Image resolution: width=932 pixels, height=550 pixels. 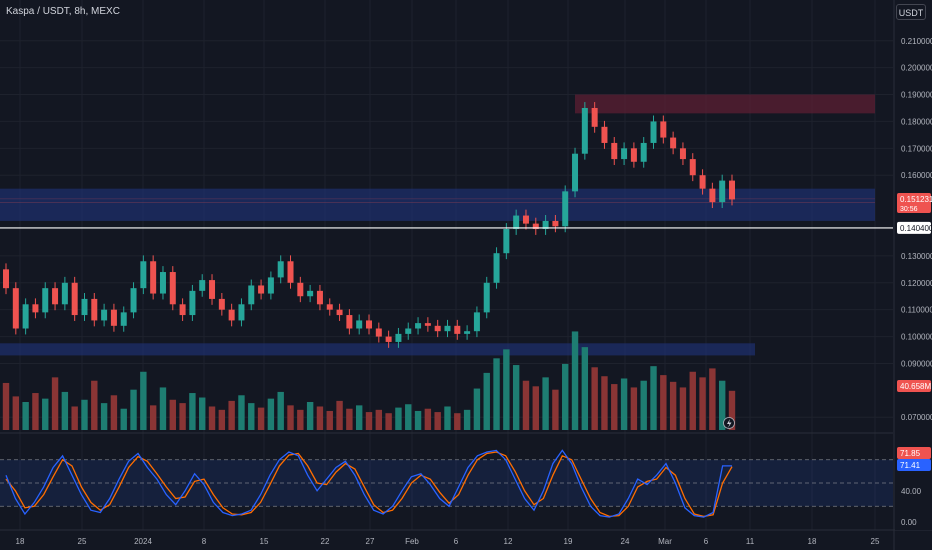 What do you see at coordinates (437, 204) in the screenshot?
I see `zone-range` at bounding box center [437, 204].